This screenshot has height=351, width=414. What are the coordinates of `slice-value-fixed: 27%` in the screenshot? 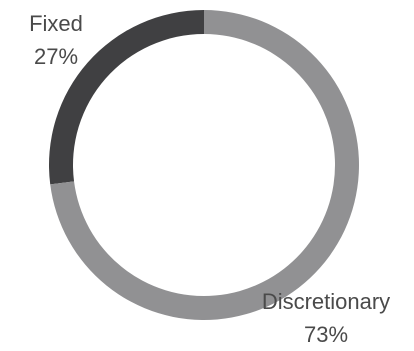 It's located at (56, 56).